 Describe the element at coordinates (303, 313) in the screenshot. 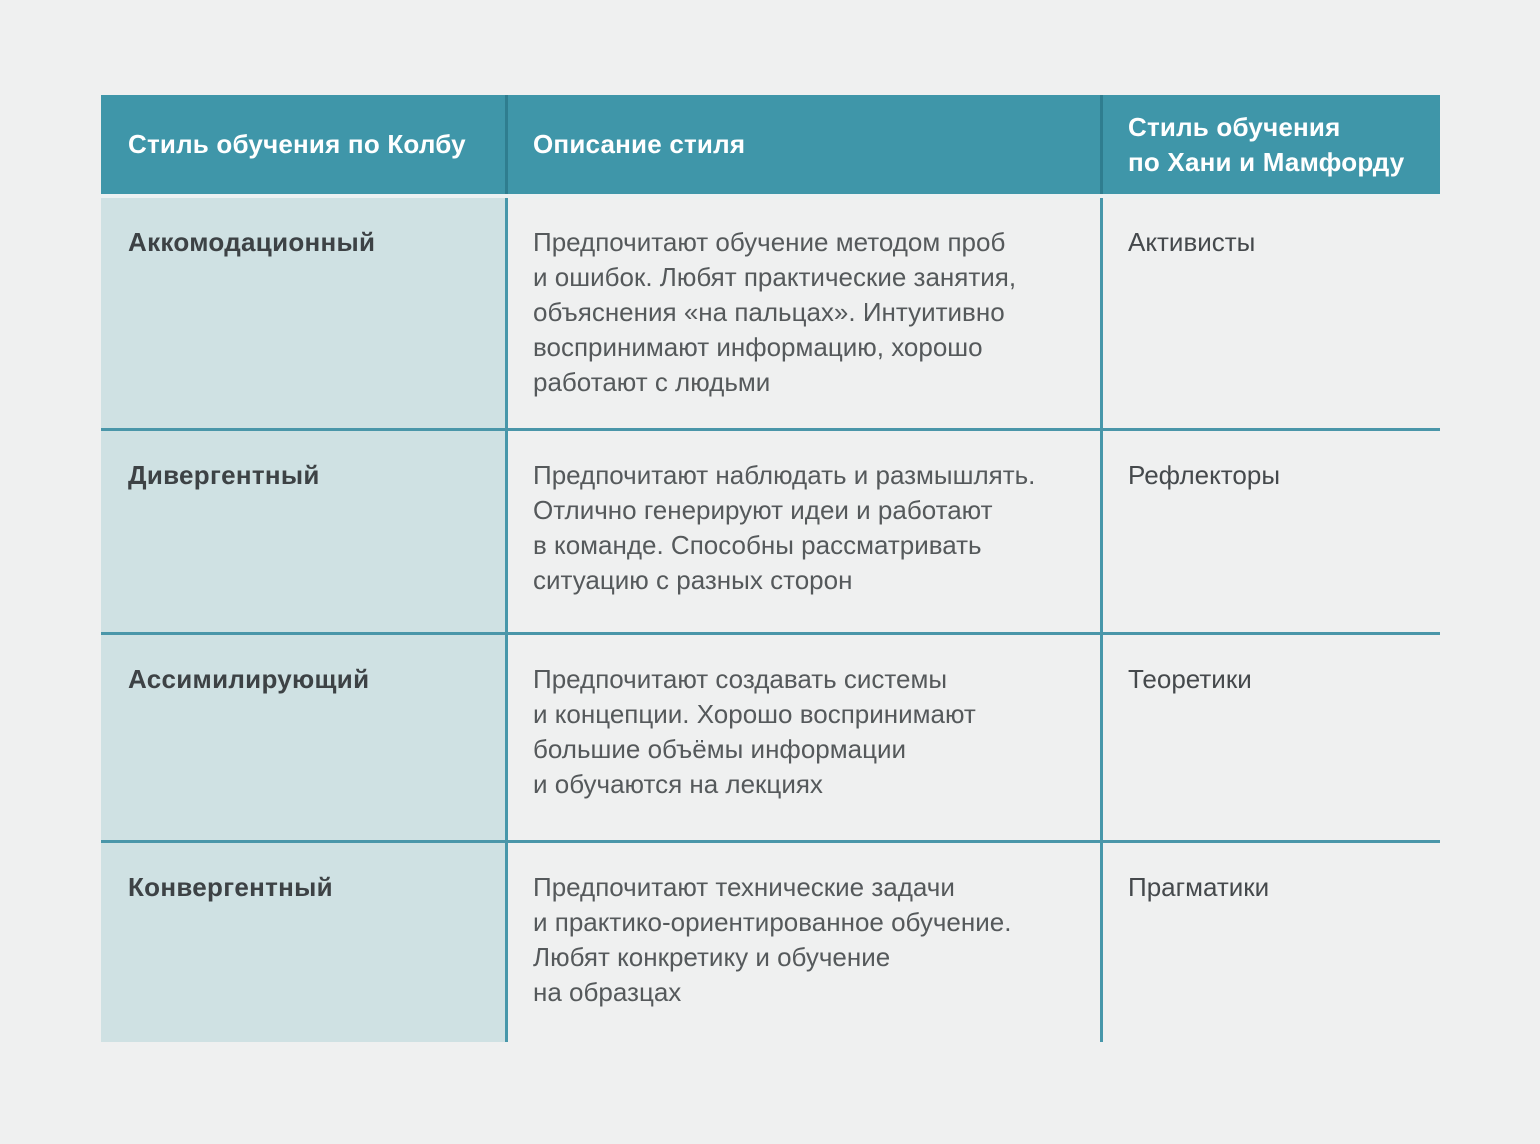

I see `cell-kolb-style: Аккомодационный` at that location.